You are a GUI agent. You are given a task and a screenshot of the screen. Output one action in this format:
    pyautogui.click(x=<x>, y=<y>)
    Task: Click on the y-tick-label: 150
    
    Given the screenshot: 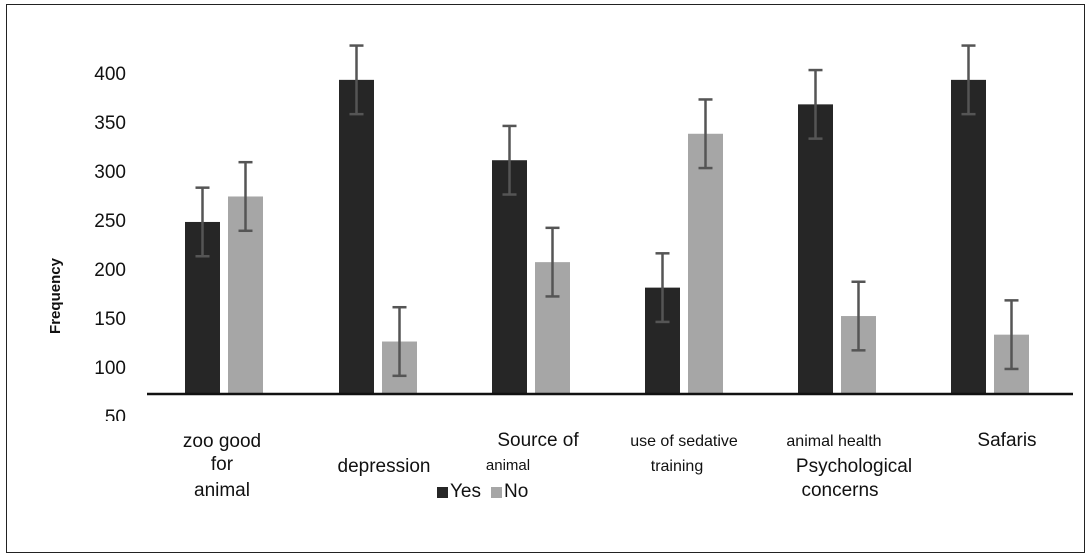 What is the action you would take?
    pyautogui.click(x=110, y=319)
    